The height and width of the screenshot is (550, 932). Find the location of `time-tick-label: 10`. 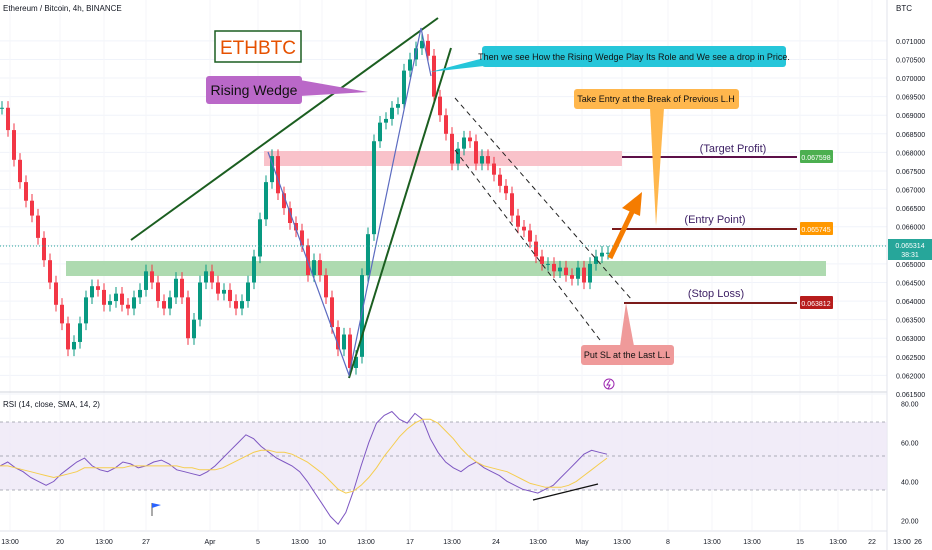

time-tick-label: 10 is located at coordinates (322, 542).